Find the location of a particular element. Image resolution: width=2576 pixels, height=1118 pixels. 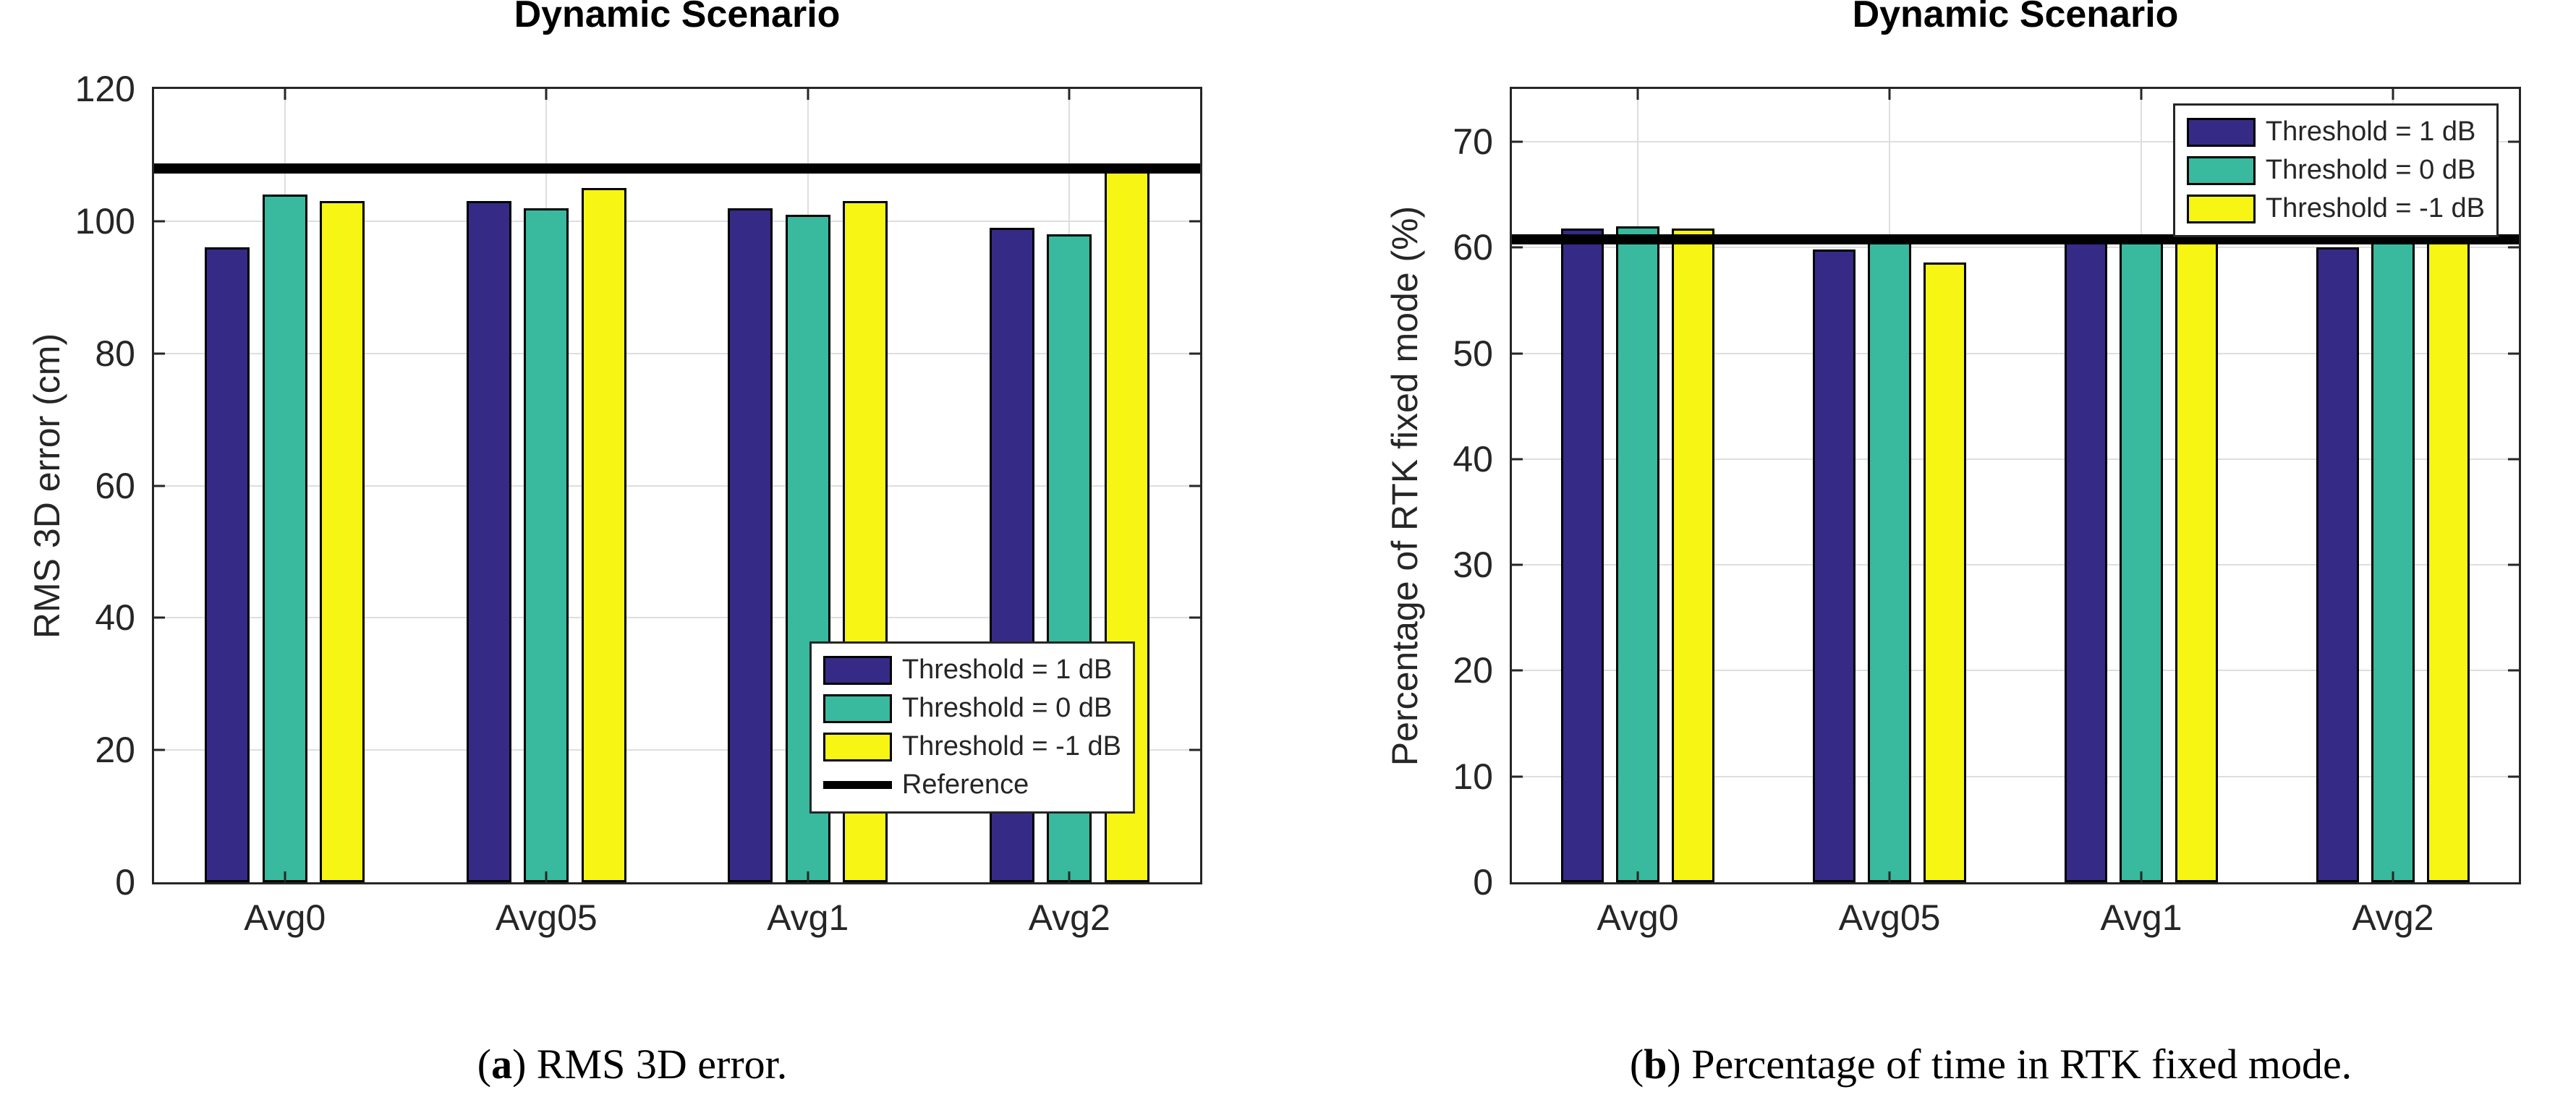

y-tick-label: 100 is located at coordinates (105, 221).